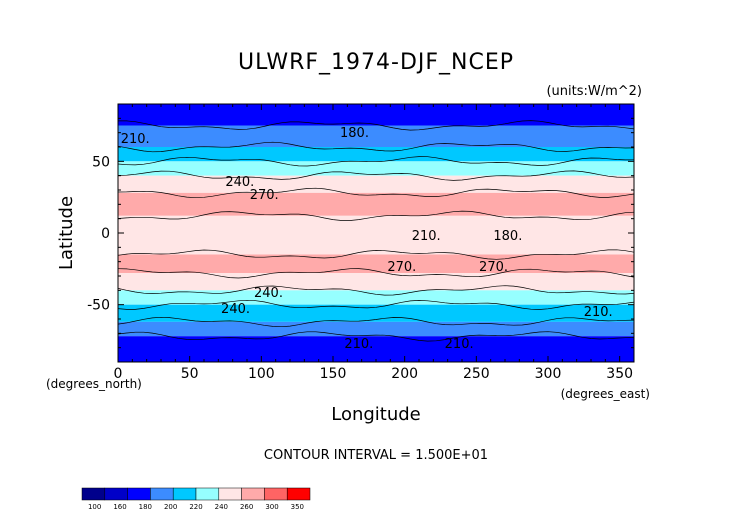 This screenshot has height=532, width=752. What do you see at coordinates (271, 507) in the screenshot?
I see `colorbar-label: 300` at bounding box center [271, 507].